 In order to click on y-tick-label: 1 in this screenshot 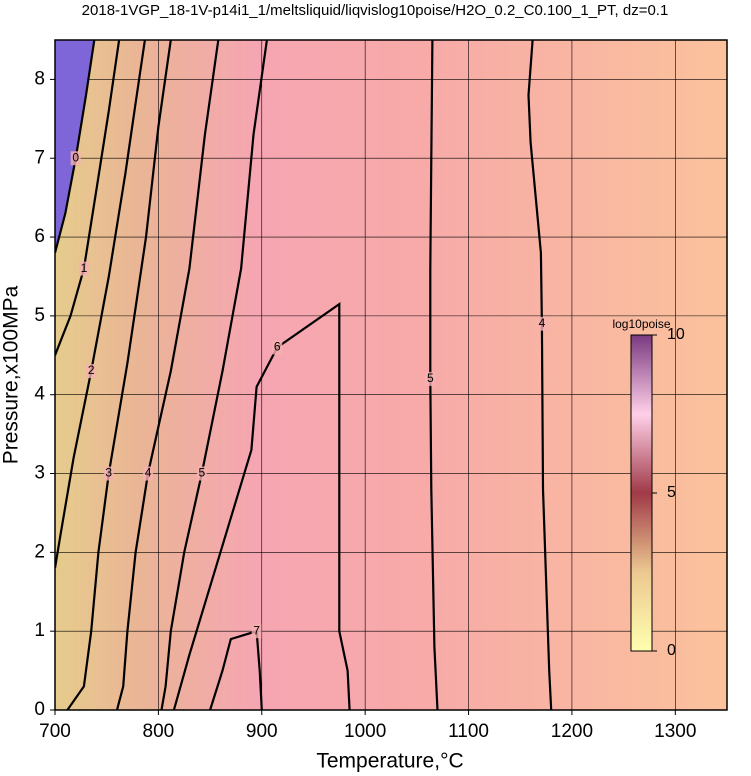, I will do `click(39, 630)`.